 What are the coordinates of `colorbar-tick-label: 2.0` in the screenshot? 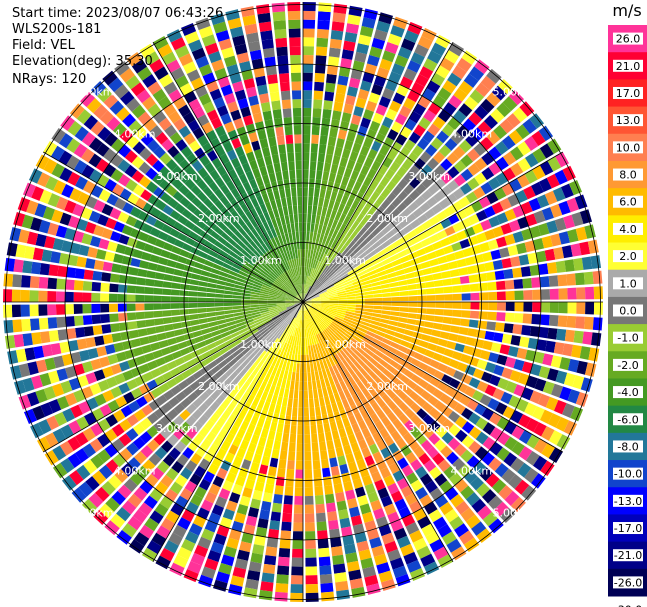 It's located at (628, 256).